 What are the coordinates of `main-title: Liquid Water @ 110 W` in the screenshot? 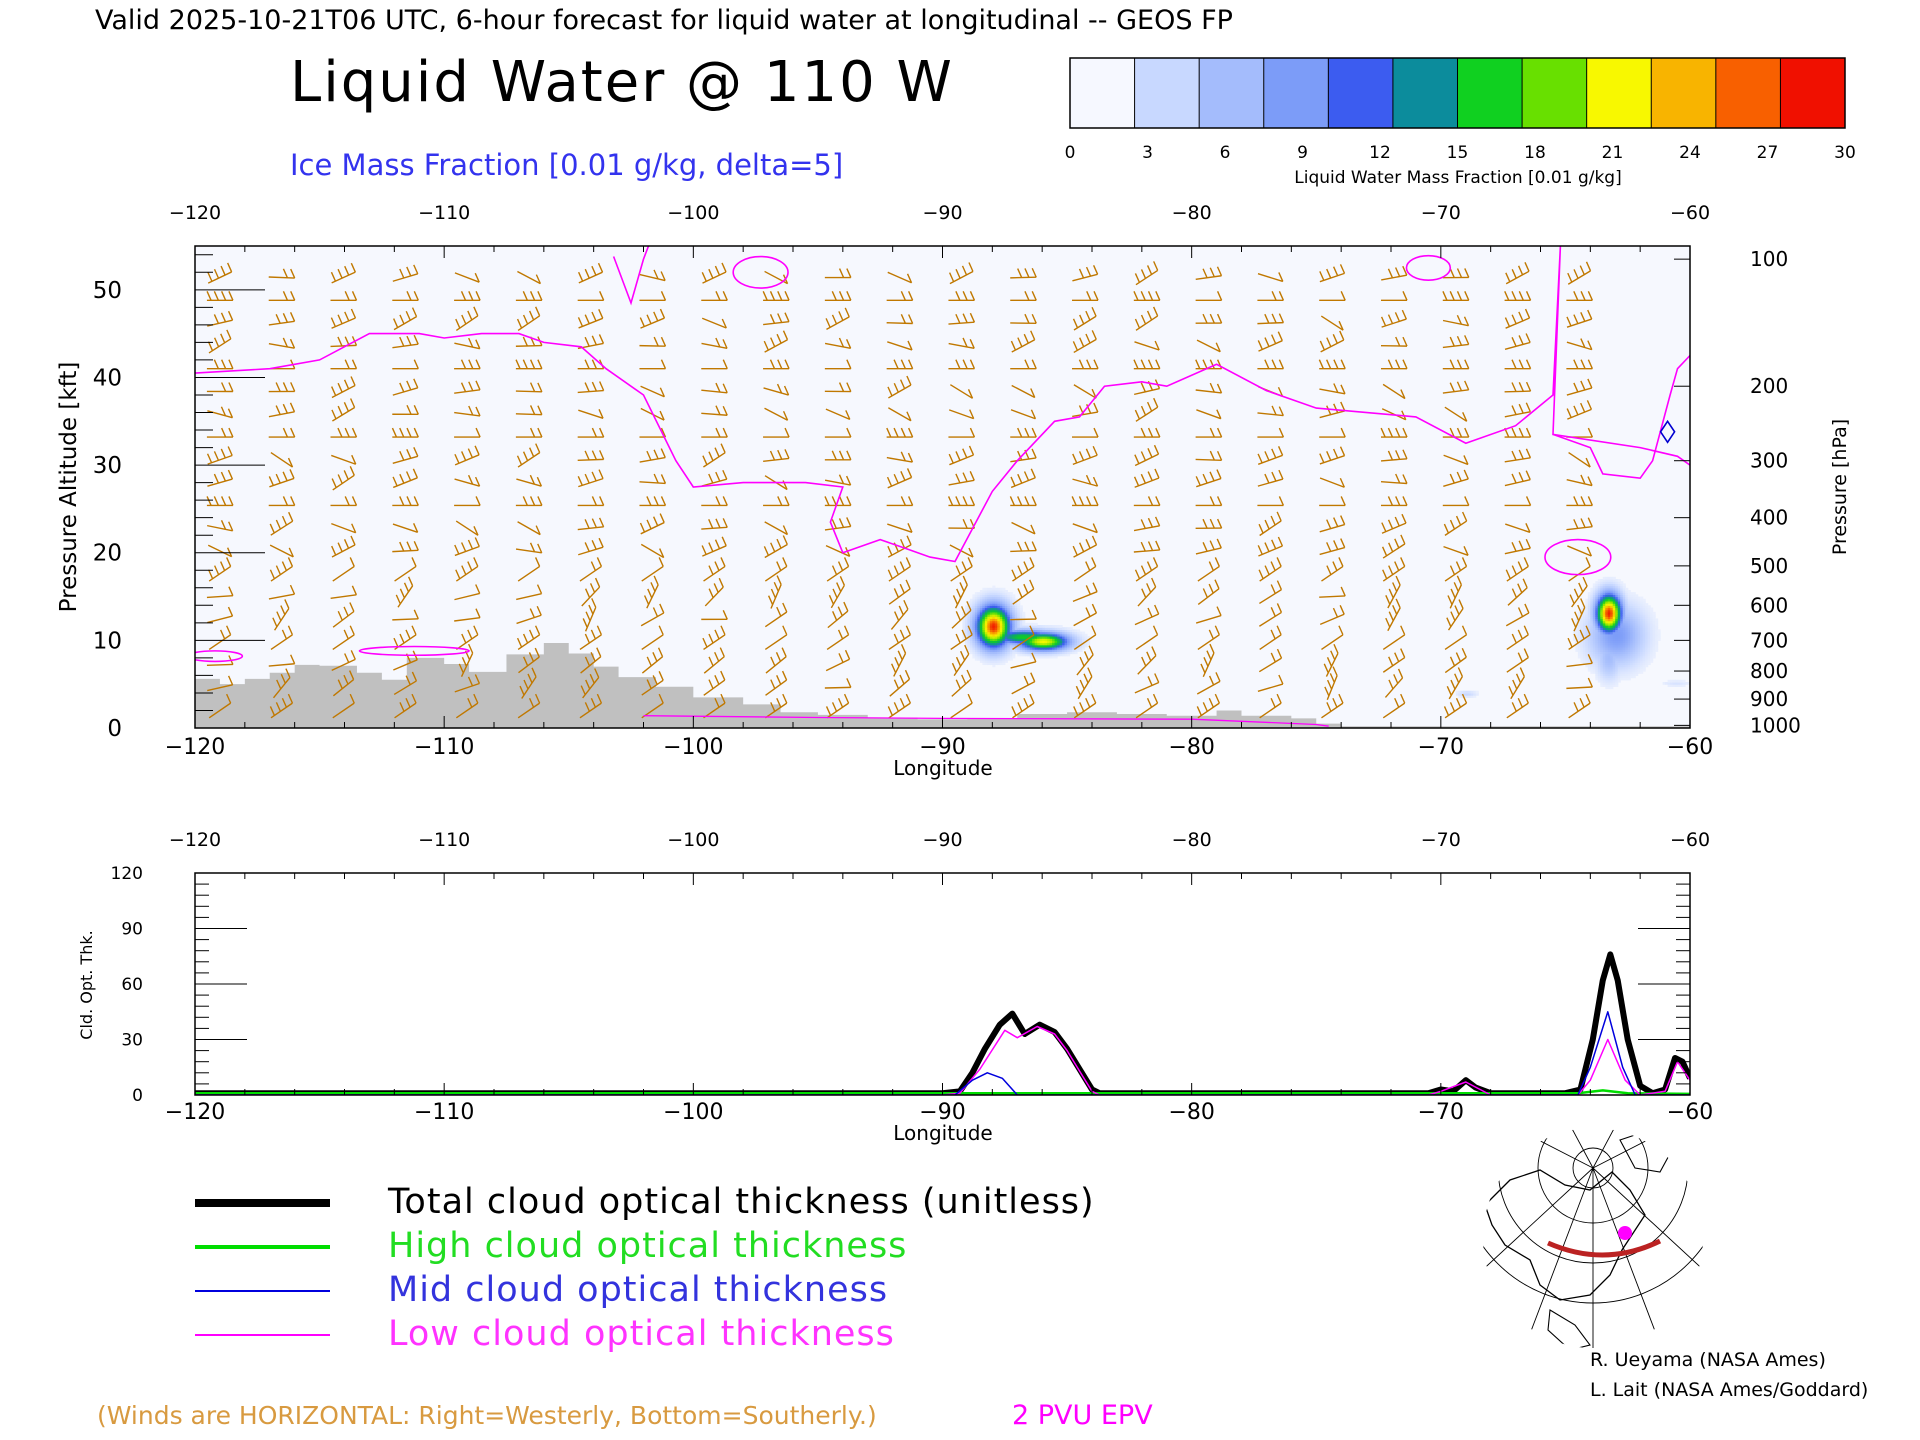 It's located at (622, 82).